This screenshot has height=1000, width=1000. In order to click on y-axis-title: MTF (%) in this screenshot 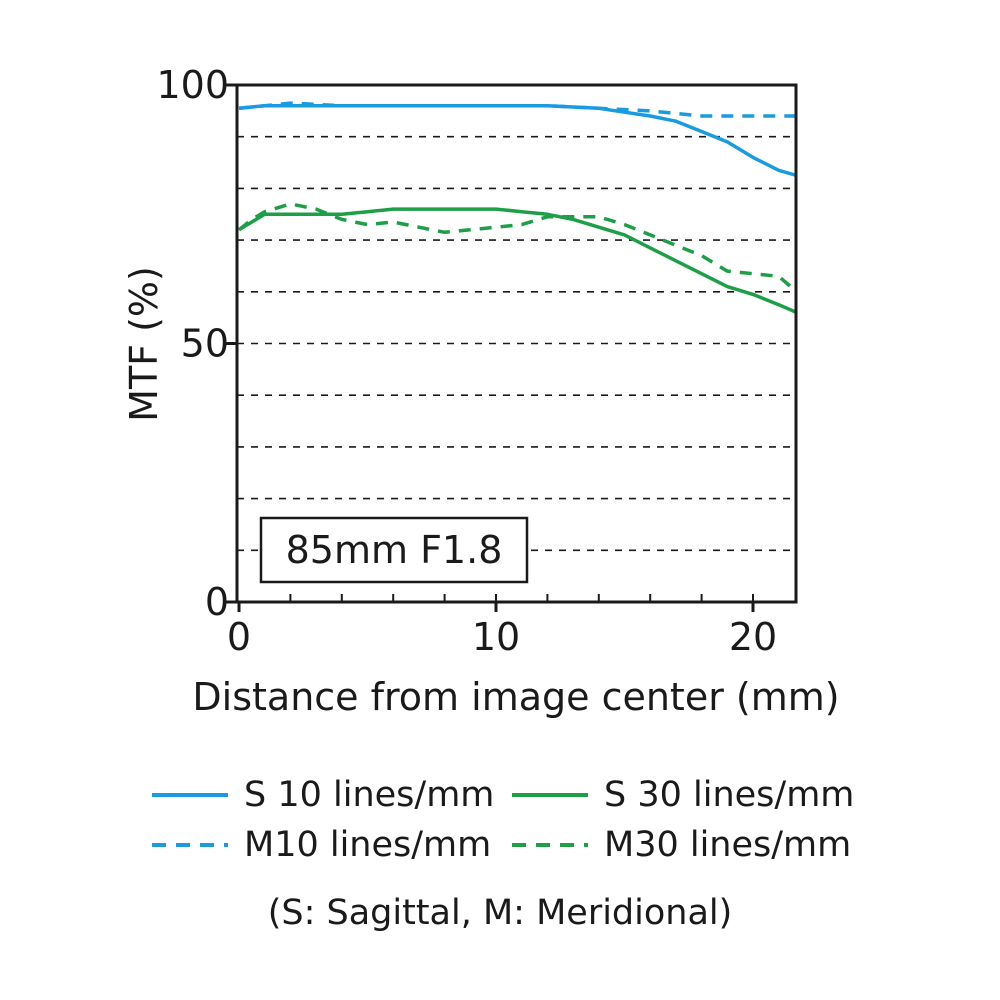, I will do `click(144, 344)`.